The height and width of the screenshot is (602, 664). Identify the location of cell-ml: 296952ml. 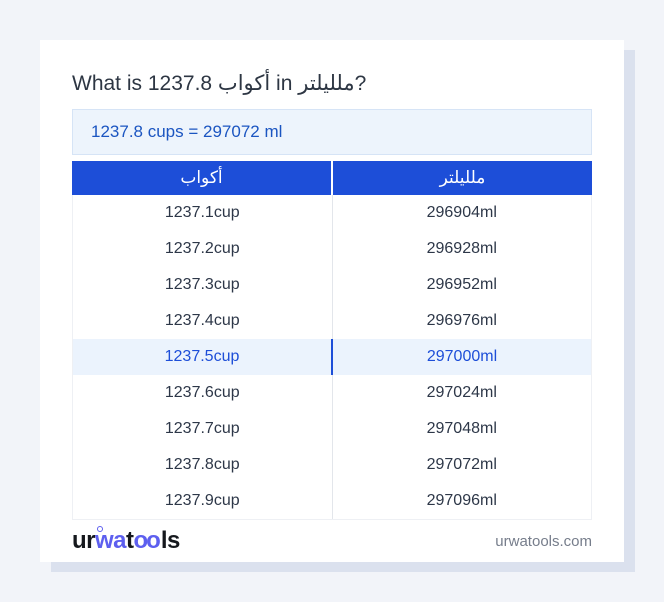
(461, 284).